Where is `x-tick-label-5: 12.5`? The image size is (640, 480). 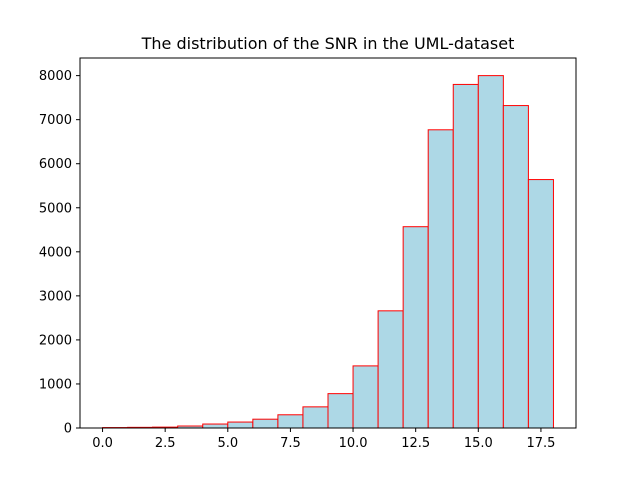
x-tick-label-5: 12.5 is located at coordinates (415, 443).